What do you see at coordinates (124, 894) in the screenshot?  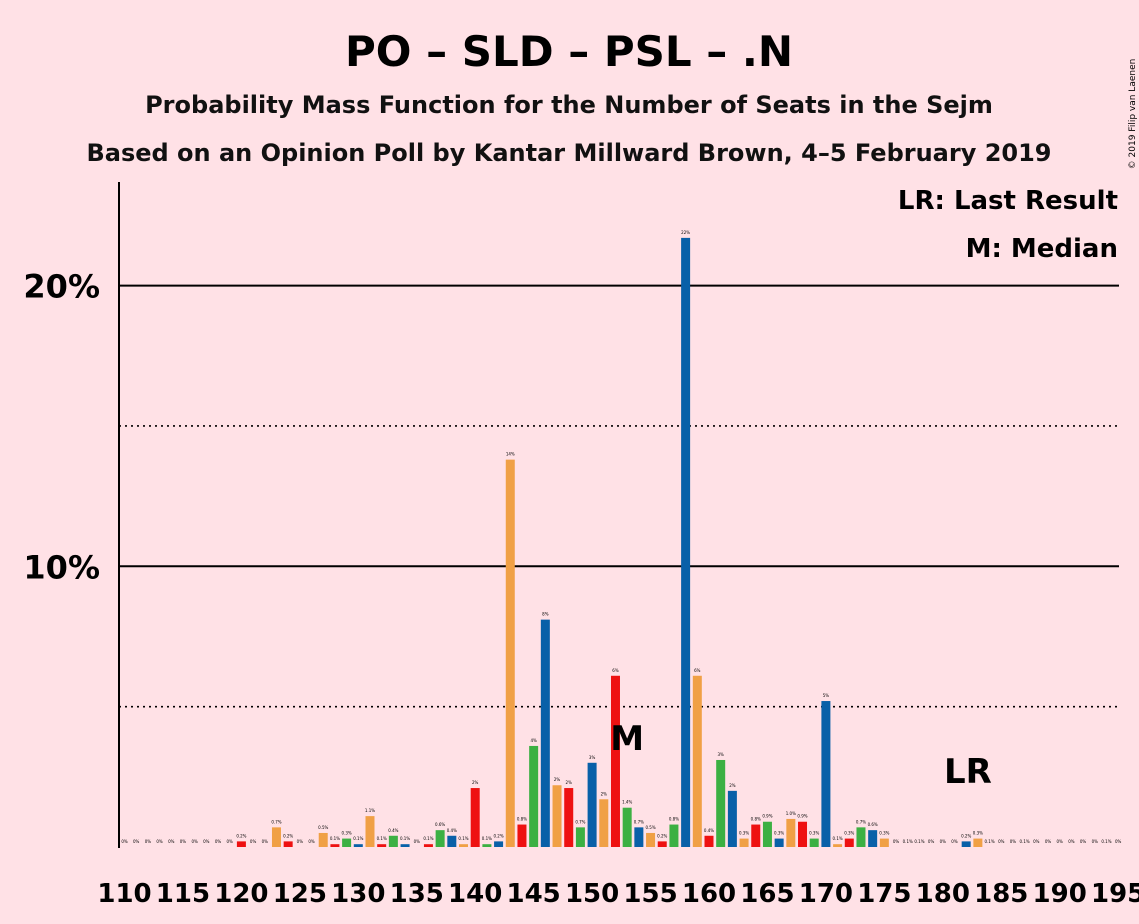 I see `x-tick-label: 110` at bounding box center [124, 894].